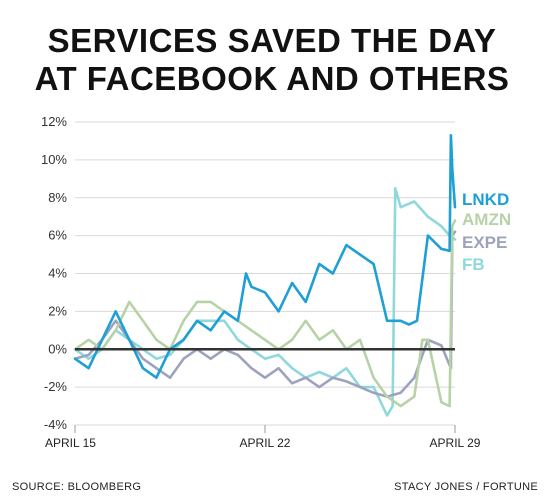 The width and height of the screenshot is (545, 500). I want to click on y-tick-label: 0%, so click(57, 348).